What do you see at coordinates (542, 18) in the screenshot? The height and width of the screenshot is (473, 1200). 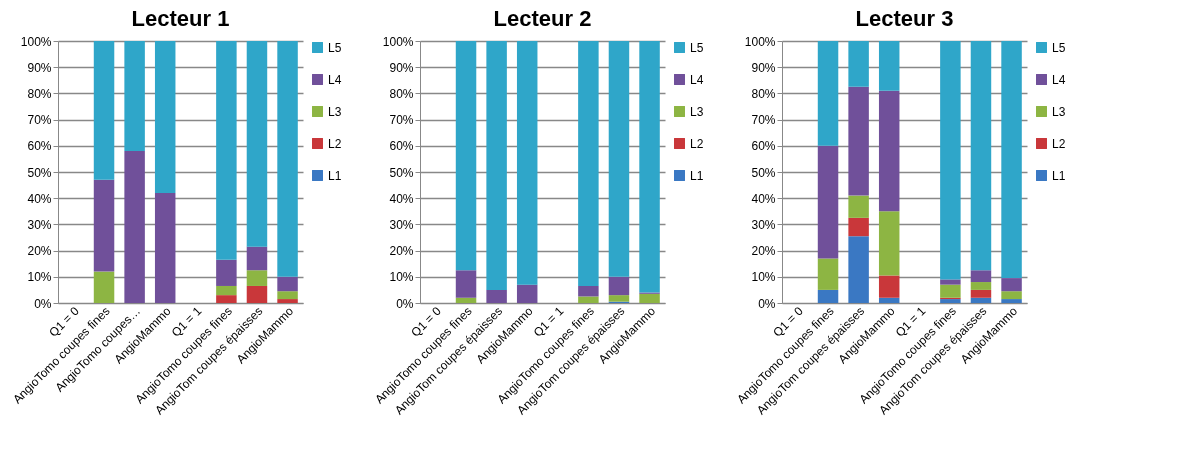 I see `chart-title: Lecteur 2` at bounding box center [542, 18].